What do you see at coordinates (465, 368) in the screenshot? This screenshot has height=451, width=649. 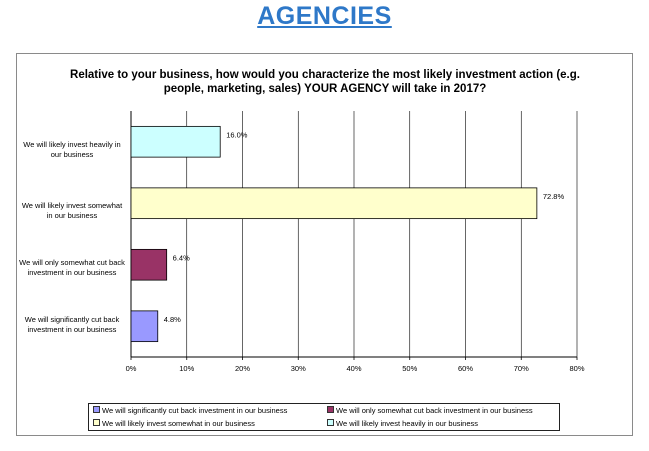 I see `x-tick-label: 60%` at bounding box center [465, 368].